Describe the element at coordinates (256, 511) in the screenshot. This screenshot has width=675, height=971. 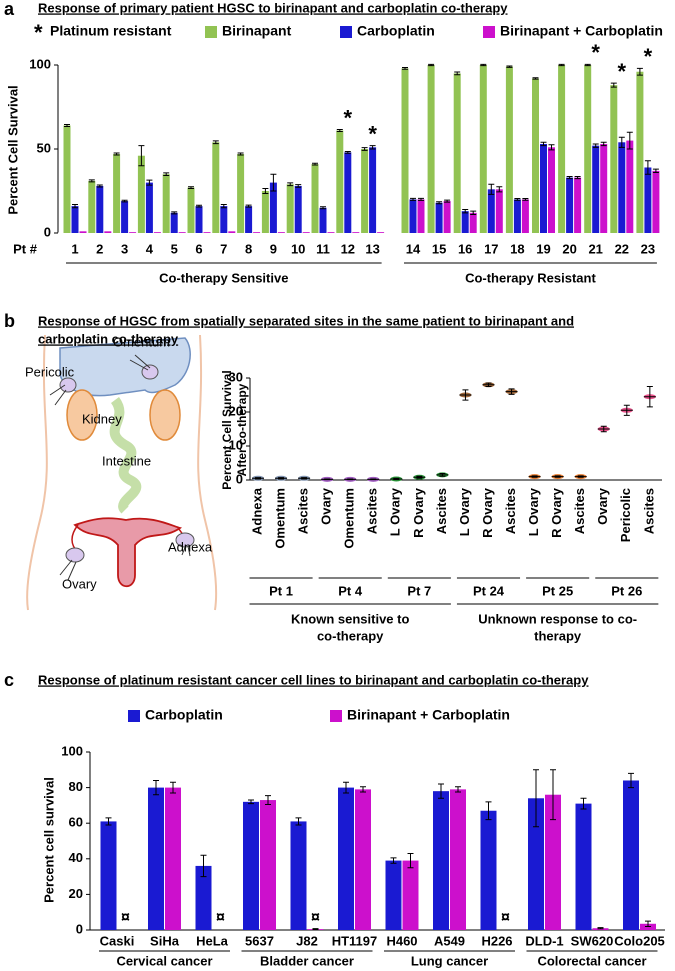
I see `x-tick-label: Adnexa` at that location.